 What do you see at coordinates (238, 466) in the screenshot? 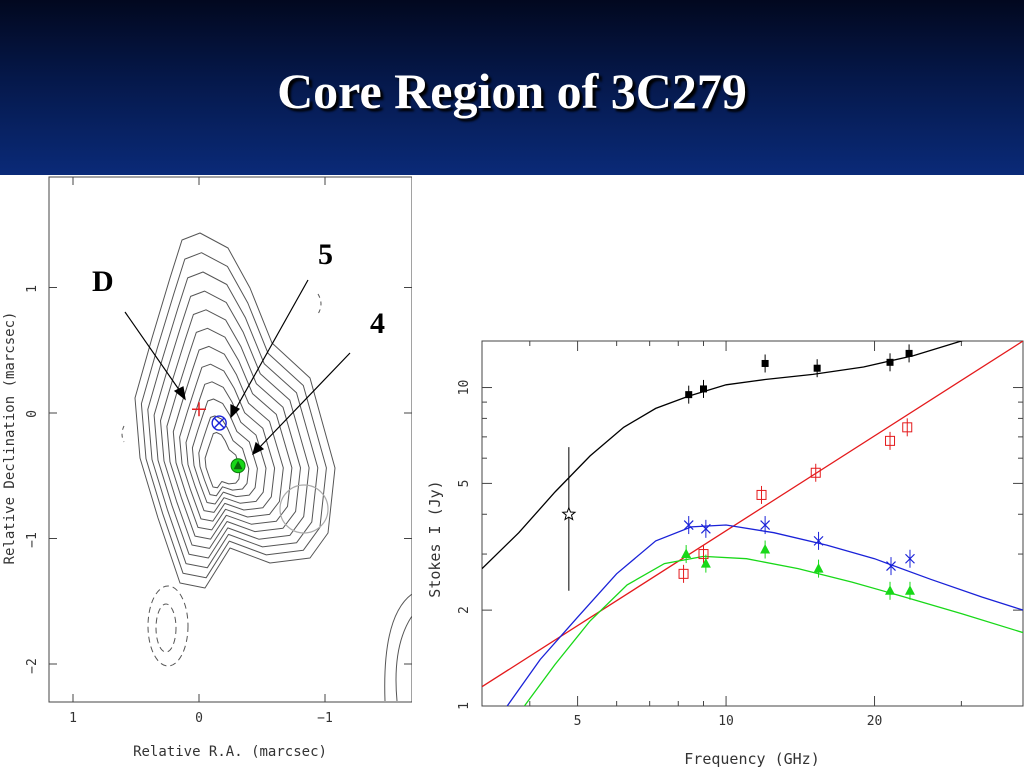
I see `component-4-triangle` at bounding box center [238, 466].